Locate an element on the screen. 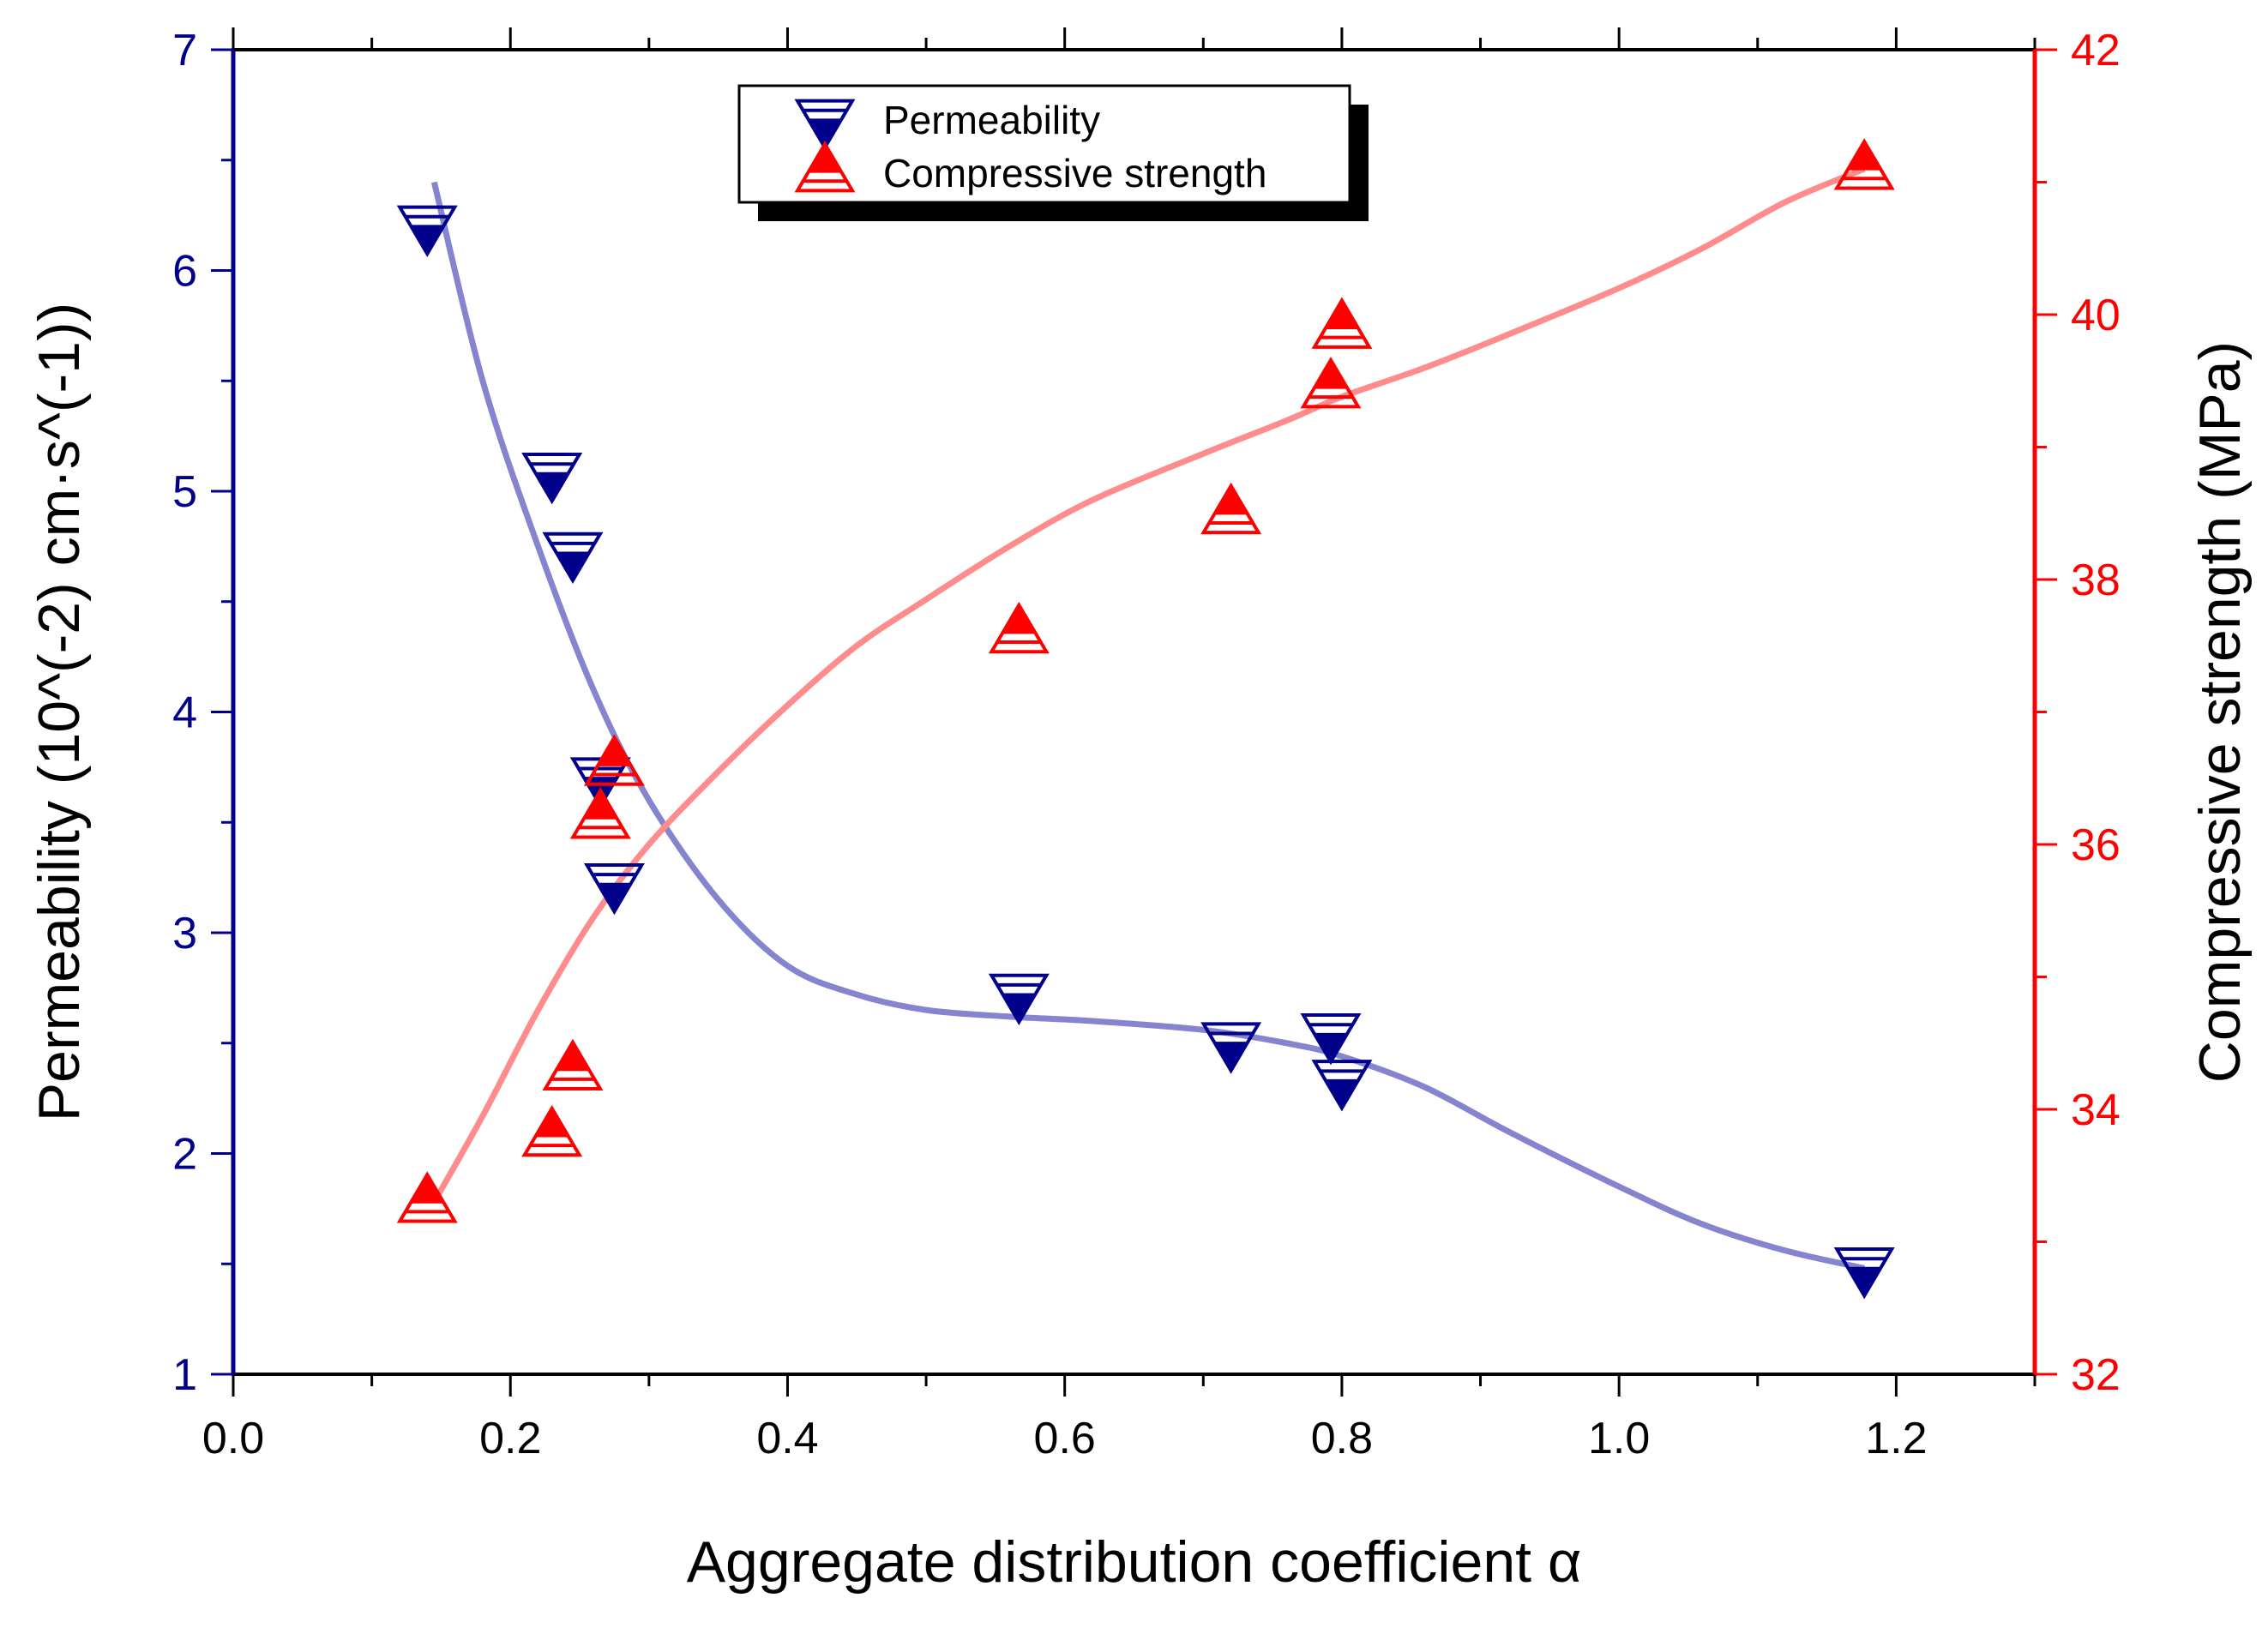 The image size is (2268, 1628). legend-label-compressive-strength: Compressive strength is located at coordinates (1074, 173).